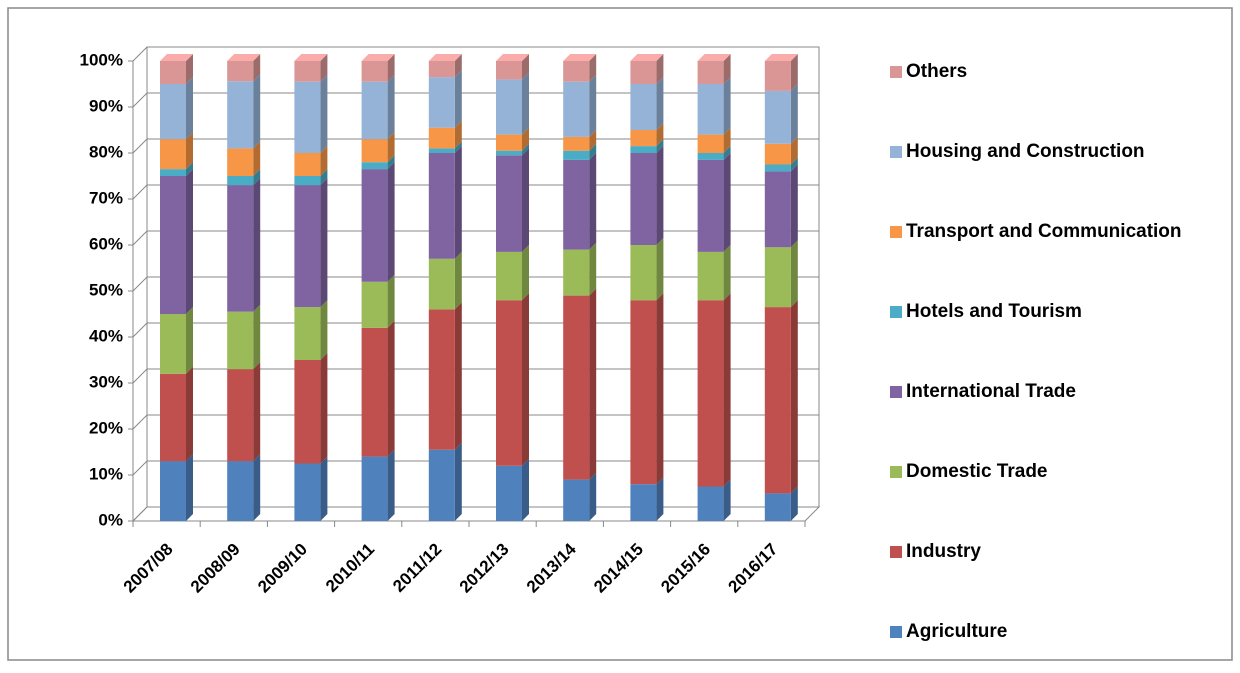  I want to click on y-tick-label: 60%, so click(106, 243).